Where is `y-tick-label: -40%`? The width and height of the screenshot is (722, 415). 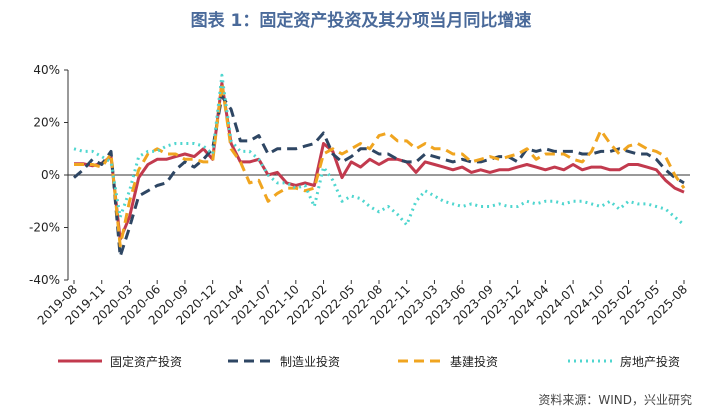
y-tick-label: -40% is located at coordinates (44, 280).